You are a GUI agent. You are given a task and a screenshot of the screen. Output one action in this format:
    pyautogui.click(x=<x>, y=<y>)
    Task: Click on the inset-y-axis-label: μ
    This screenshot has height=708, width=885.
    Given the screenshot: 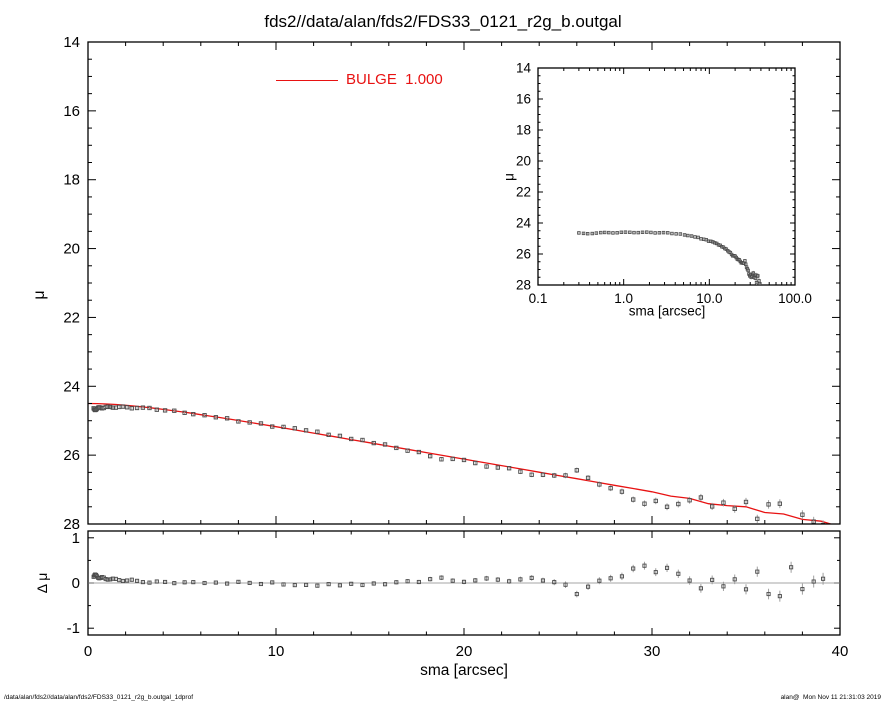 What is the action you would take?
    pyautogui.click(x=509, y=177)
    